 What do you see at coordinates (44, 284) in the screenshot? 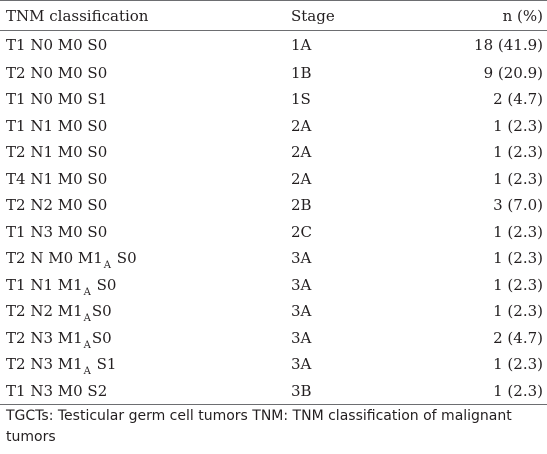
I see `tnm-main-text: T1 N1 M1` at bounding box center [44, 284].